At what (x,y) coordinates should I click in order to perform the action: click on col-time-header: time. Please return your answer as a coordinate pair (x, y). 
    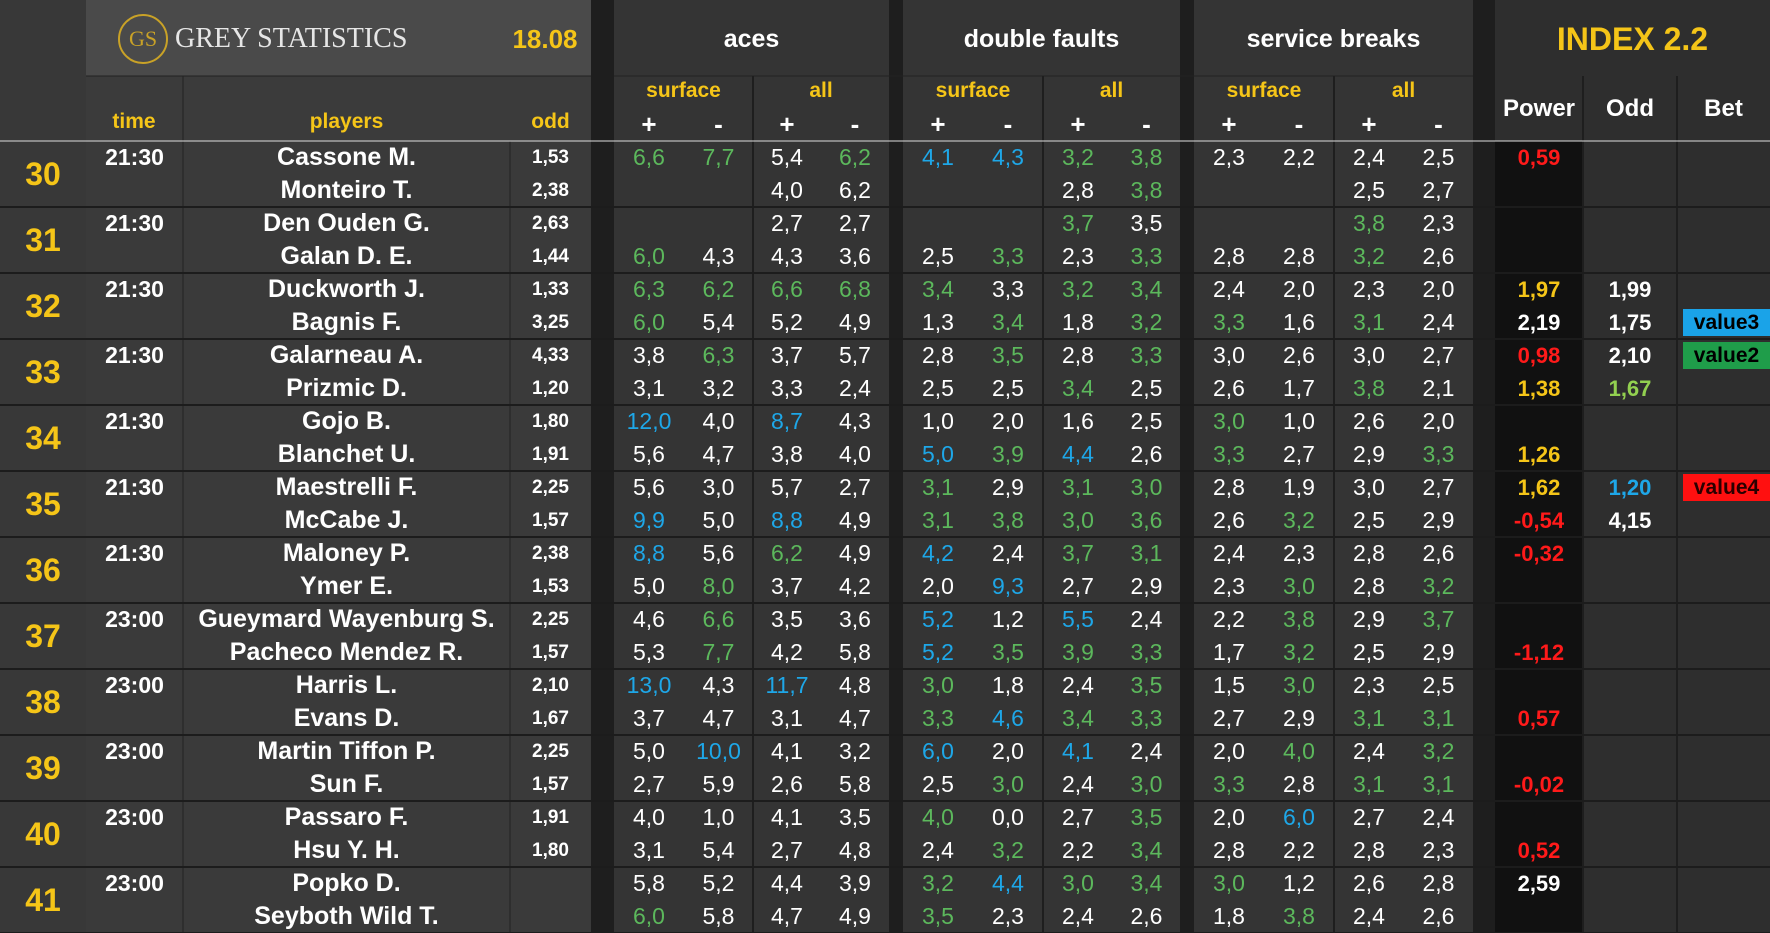
    Looking at the image, I should click on (134, 121).